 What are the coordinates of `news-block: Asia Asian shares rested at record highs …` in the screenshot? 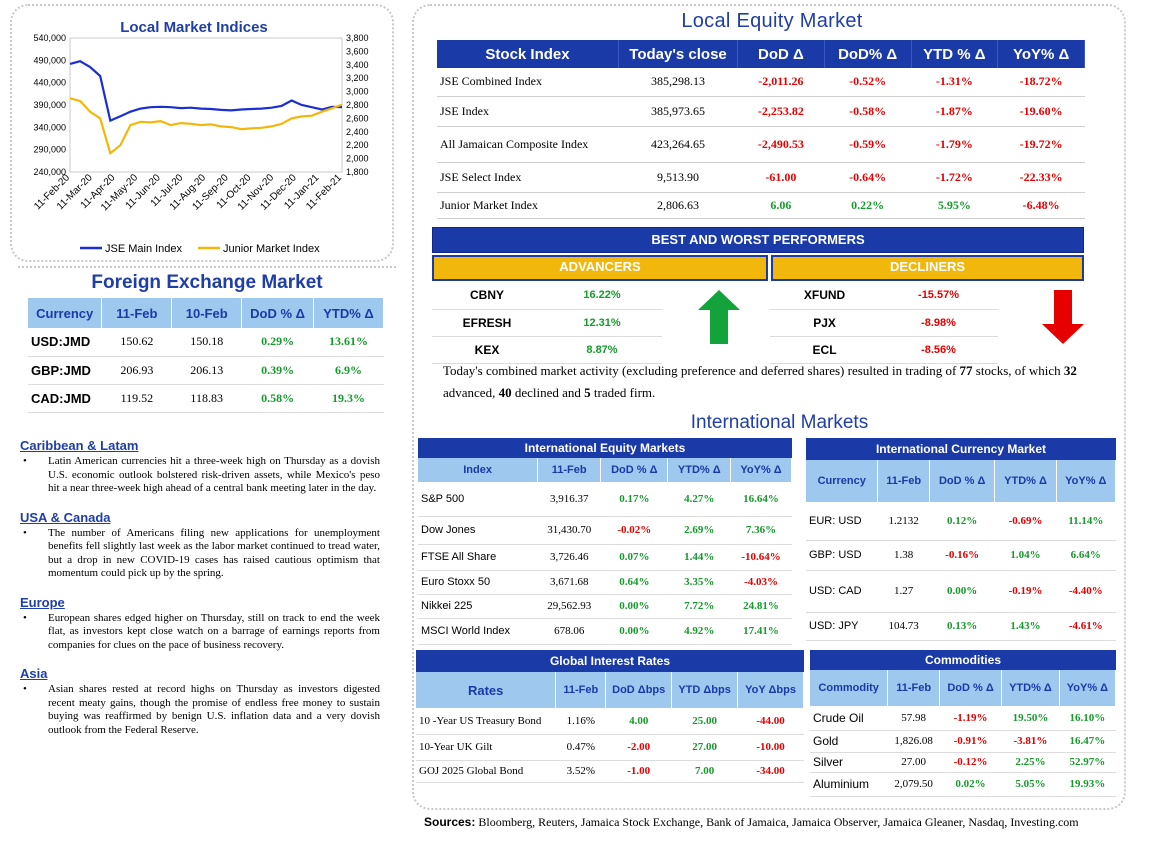 It's located at (200, 701).